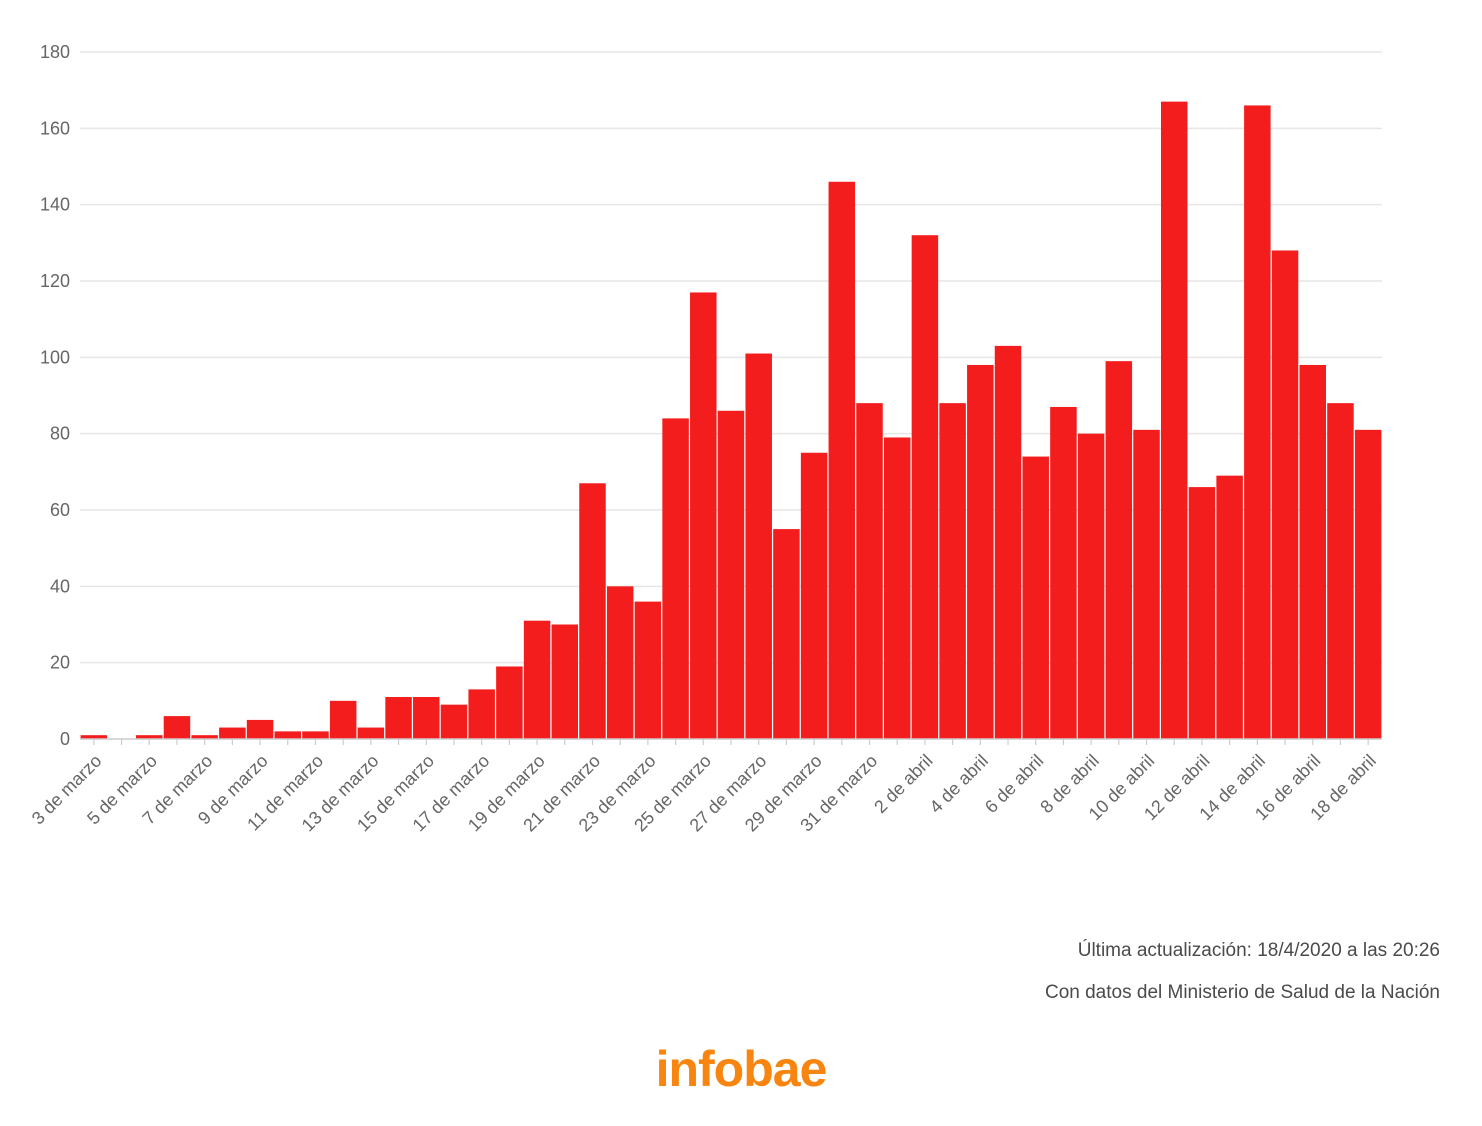  What do you see at coordinates (55, 281) in the screenshot?
I see `y-tick-label: 120` at bounding box center [55, 281].